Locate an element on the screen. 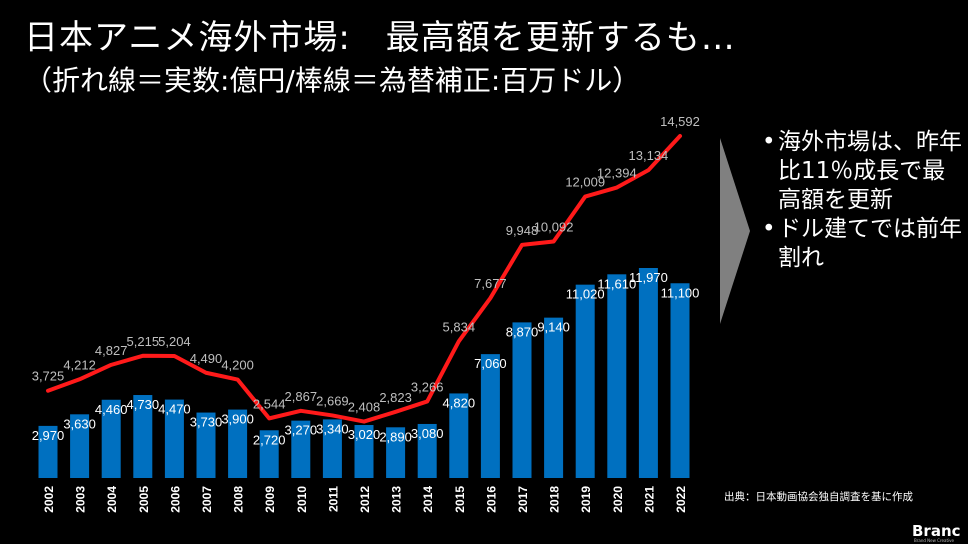 The width and height of the screenshot is (968, 544). x-tick-label: 2003 is located at coordinates (81, 499).